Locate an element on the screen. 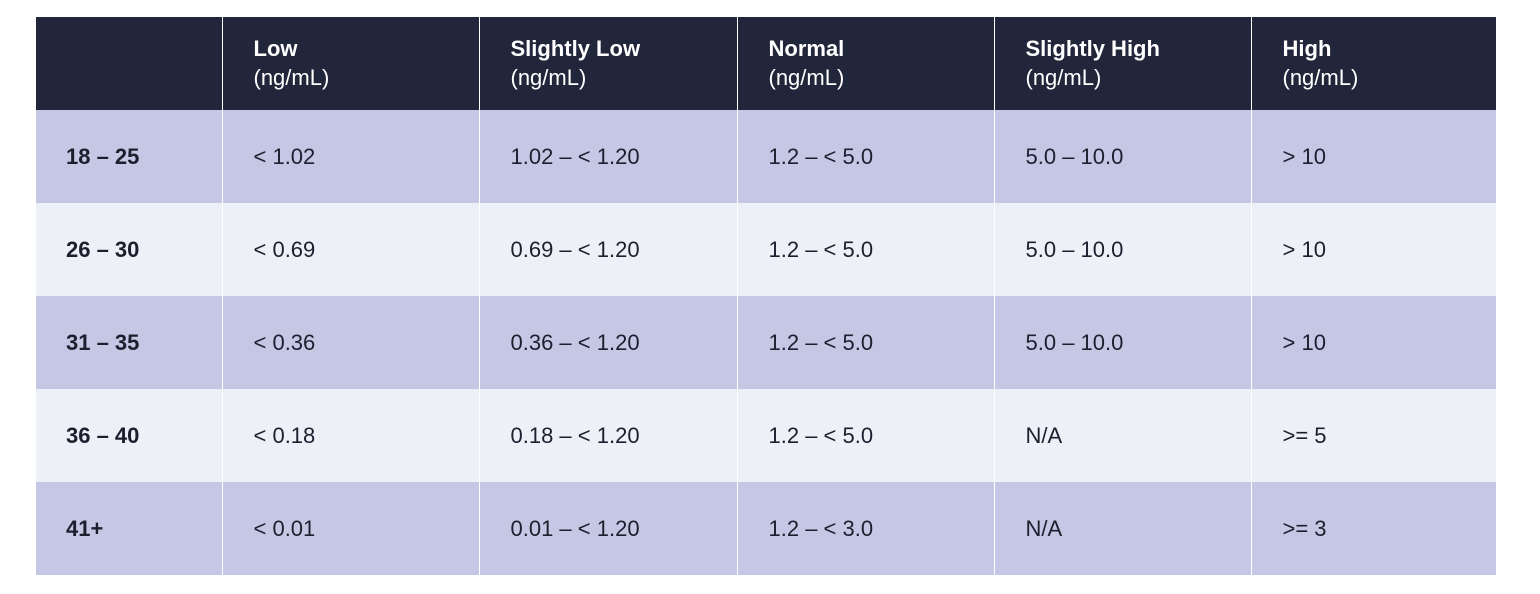  column-name: Low is located at coordinates (275, 48).